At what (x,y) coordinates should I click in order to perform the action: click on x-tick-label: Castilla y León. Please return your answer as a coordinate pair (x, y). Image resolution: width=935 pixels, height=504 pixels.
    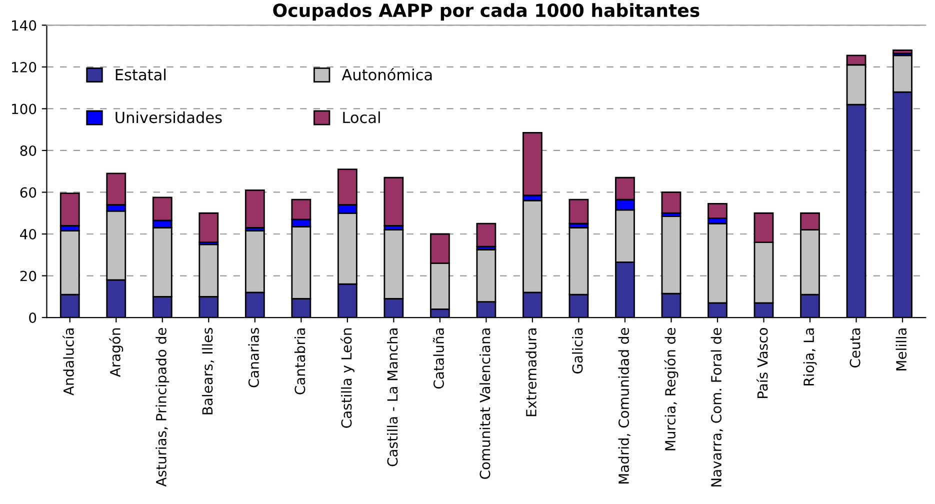
    Looking at the image, I should click on (347, 378).